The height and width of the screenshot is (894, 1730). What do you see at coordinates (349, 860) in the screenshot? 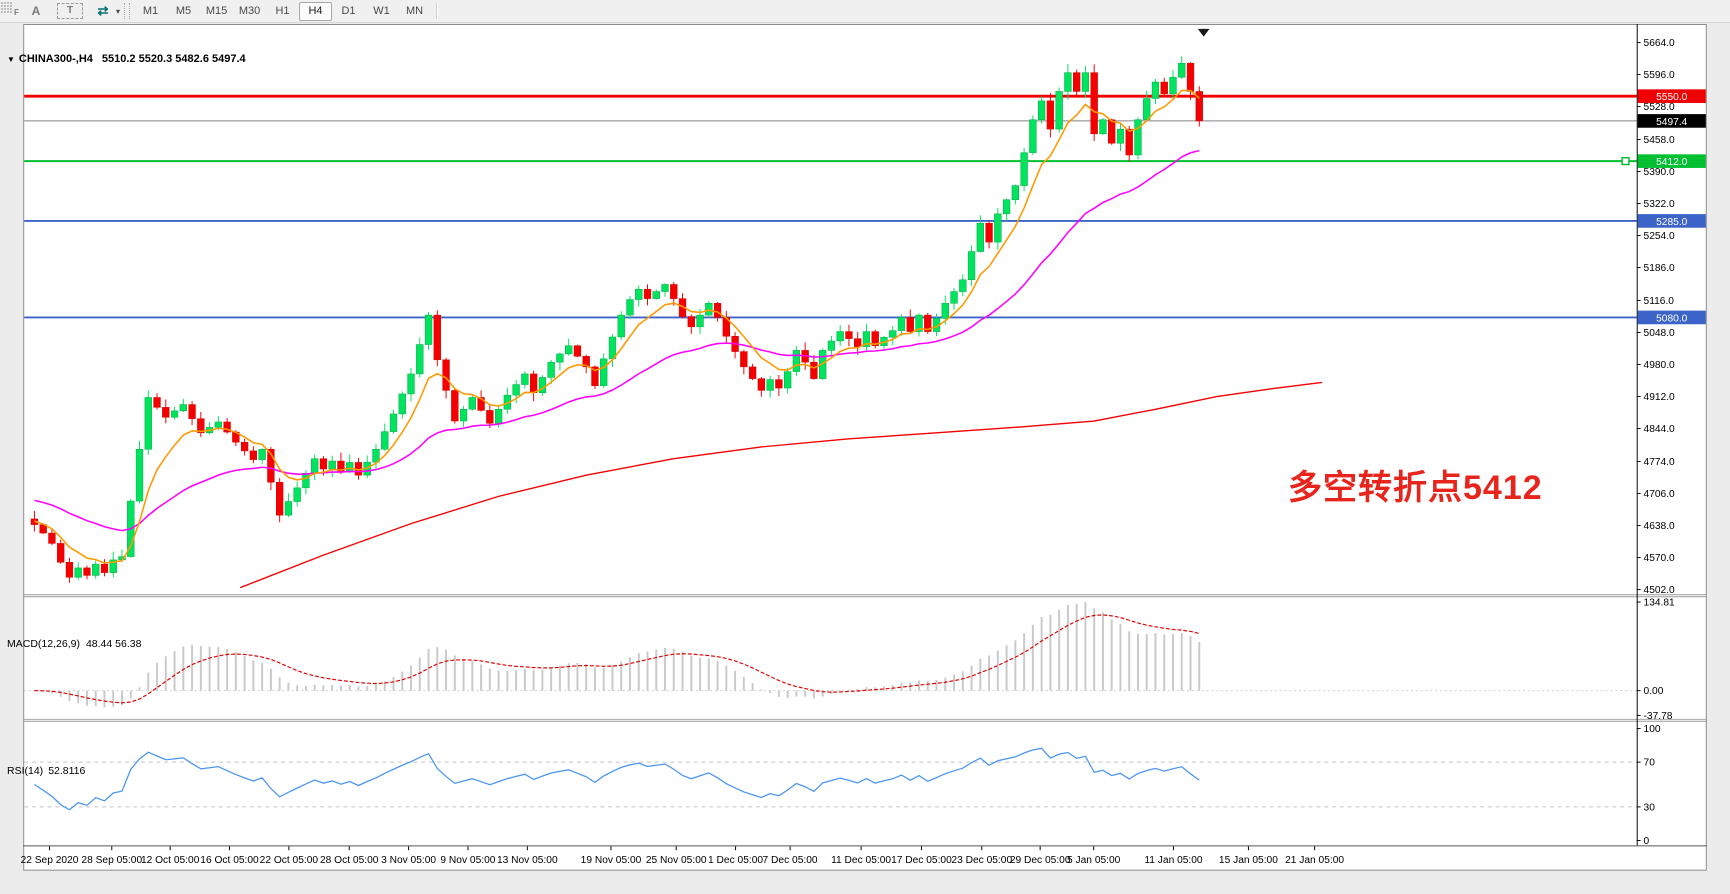
I see `svg-text: 28 Oct 05:00` at bounding box center [349, 860].